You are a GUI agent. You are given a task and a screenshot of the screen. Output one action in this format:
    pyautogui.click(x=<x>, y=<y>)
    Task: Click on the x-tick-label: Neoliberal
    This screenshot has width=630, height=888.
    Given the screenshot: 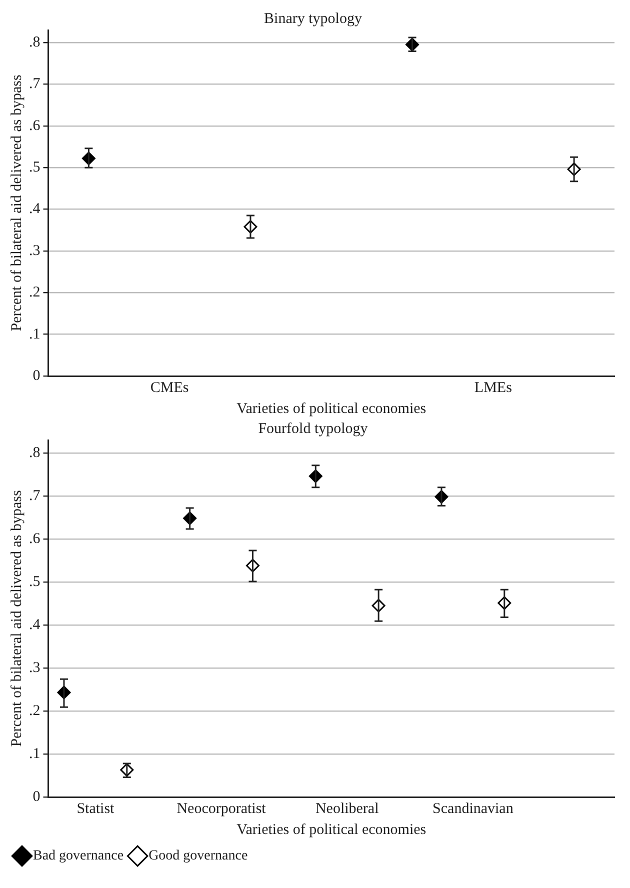 What is the action you would take?
    pyautogui.click(x=347, y=808)
    